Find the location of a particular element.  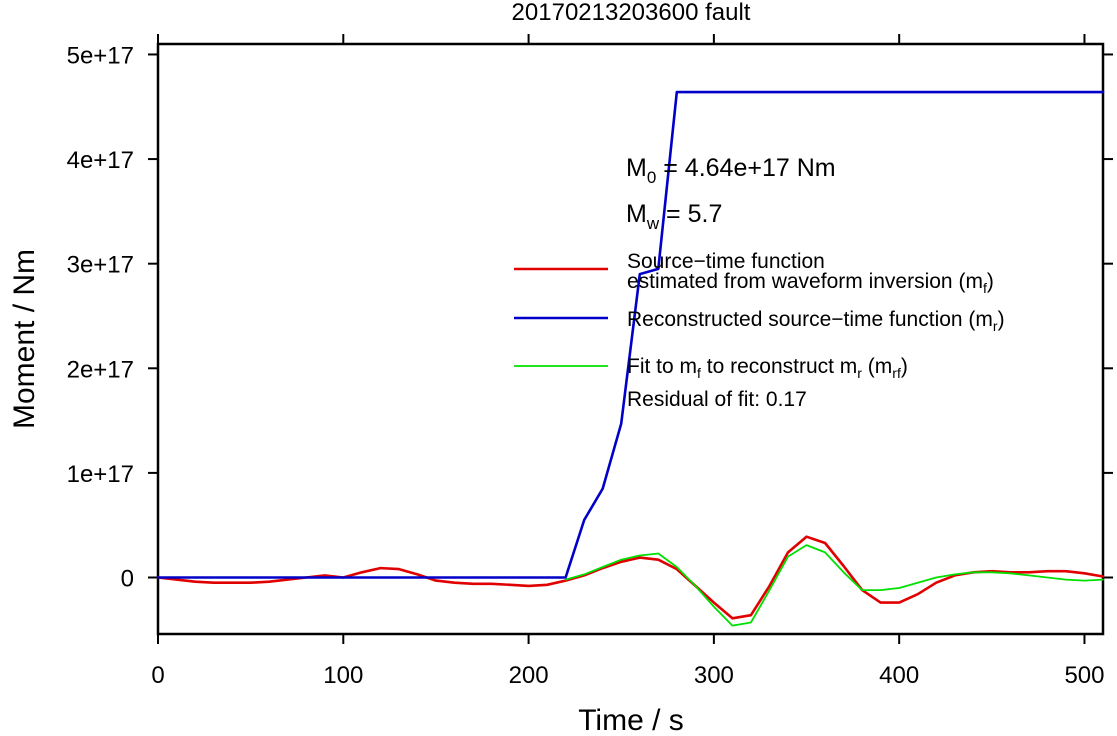

x-tick-label: 100 is located at coordinates (343, 675).